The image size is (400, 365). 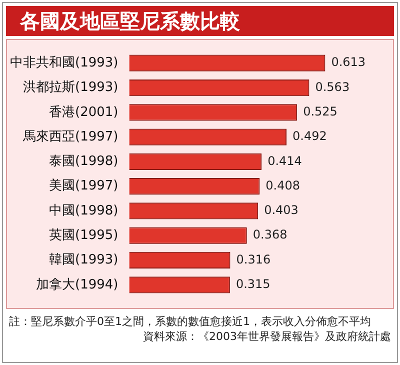 What do you see at coordinates (83, 186) in the screenshot?
I see `y-tick-label: 美國(1997)` at bounding box center [83, 186].